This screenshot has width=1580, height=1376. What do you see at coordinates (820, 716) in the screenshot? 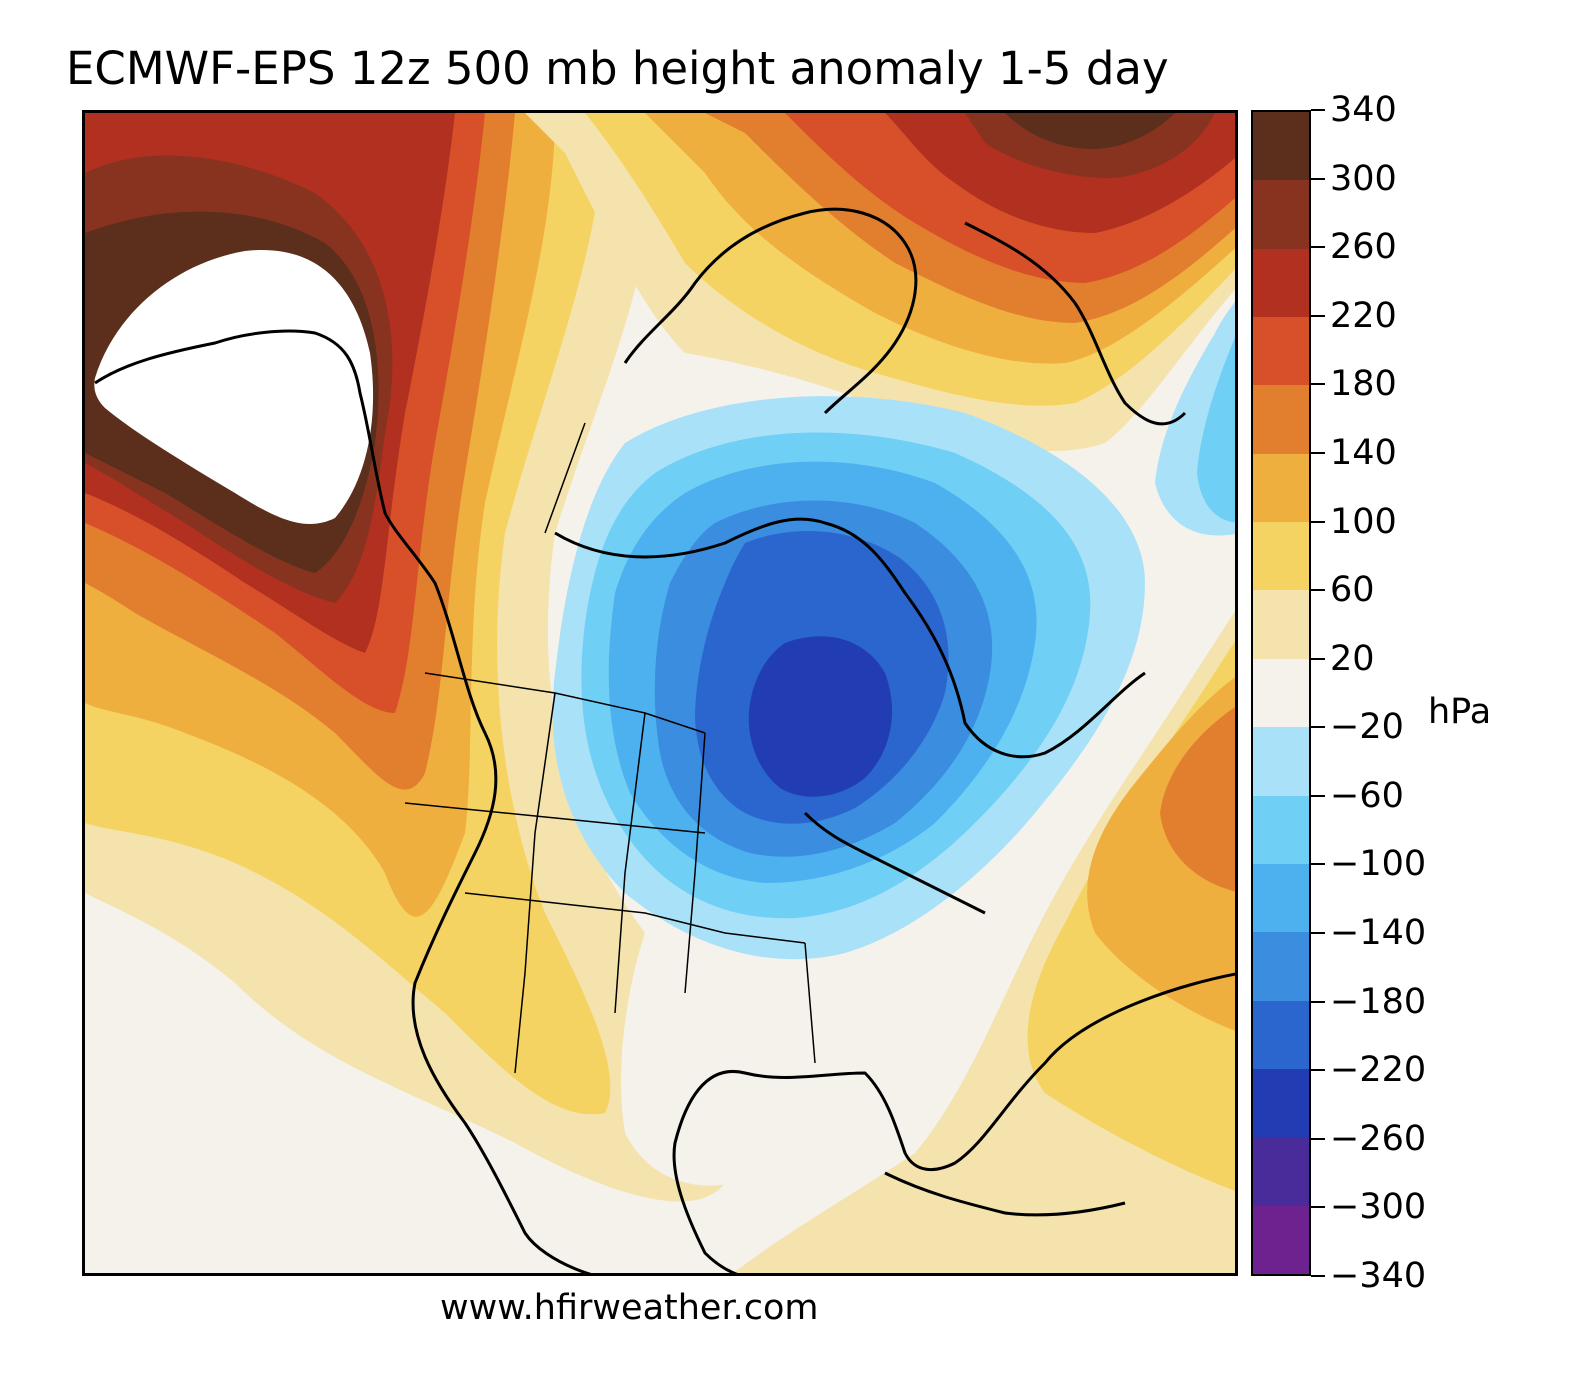
I see `contour-minus220` at bounding box center [820, 716].